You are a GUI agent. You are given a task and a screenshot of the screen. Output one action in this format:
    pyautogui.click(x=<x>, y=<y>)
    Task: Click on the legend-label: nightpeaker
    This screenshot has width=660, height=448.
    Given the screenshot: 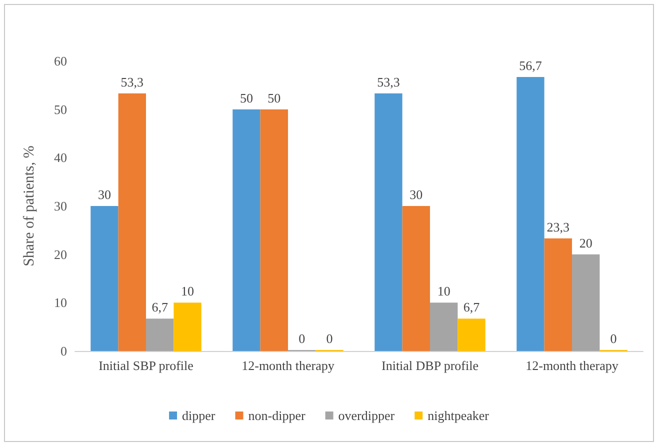 What is the action you would take?
    pyautogui.click(x=459, y=415)
    